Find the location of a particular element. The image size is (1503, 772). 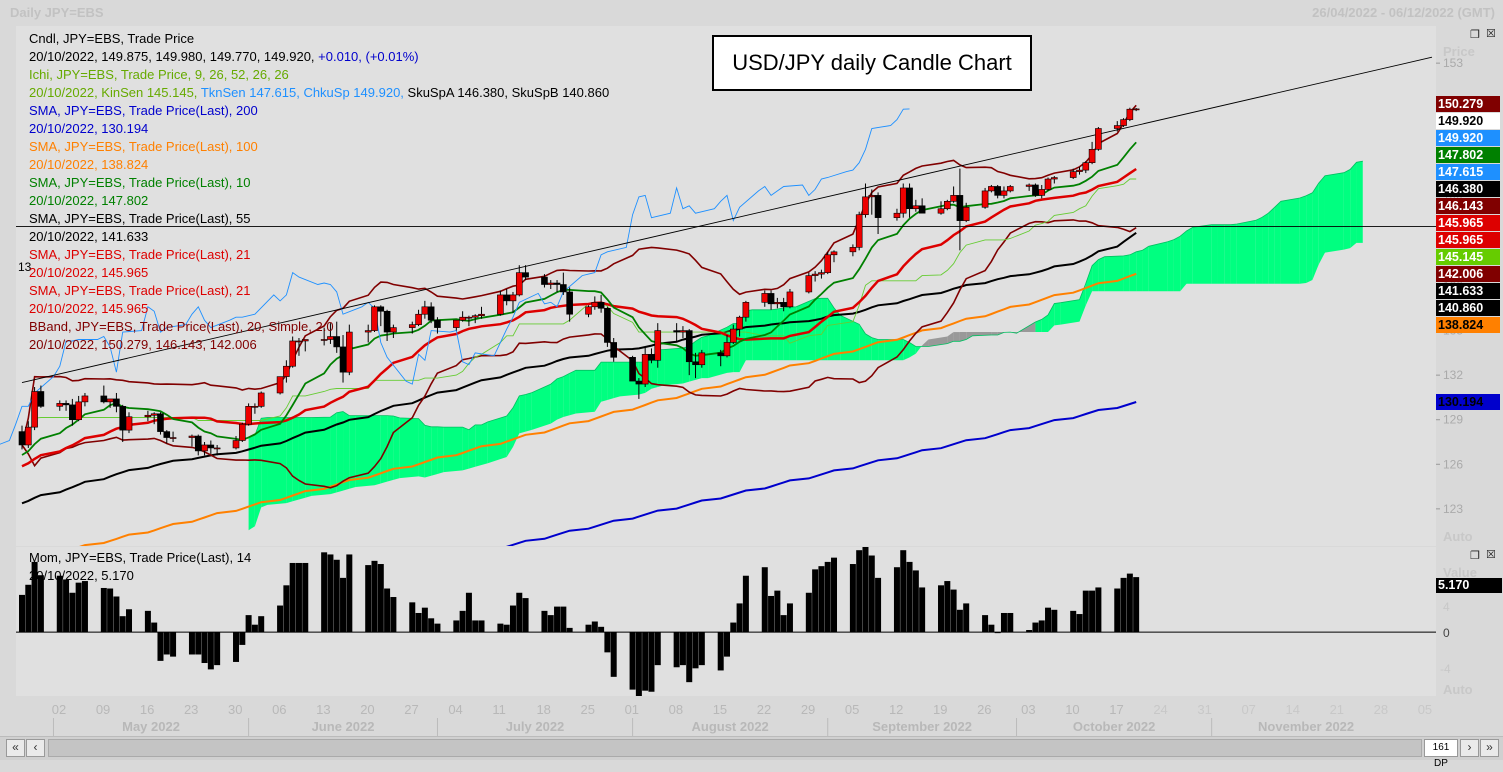

day-tick-label: 13 is located at coordinates (323, 709).